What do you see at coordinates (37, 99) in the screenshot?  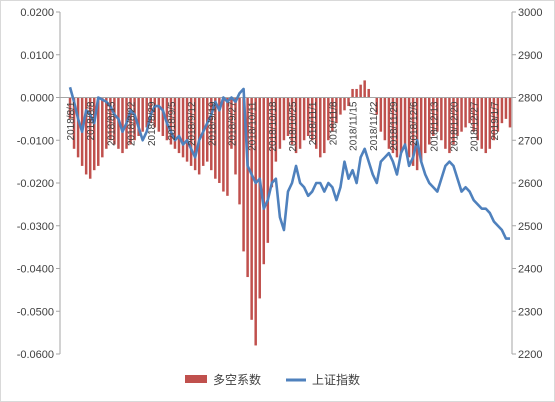 I see `left-tick-label: 0.0000` at bounding box center [37, 99].